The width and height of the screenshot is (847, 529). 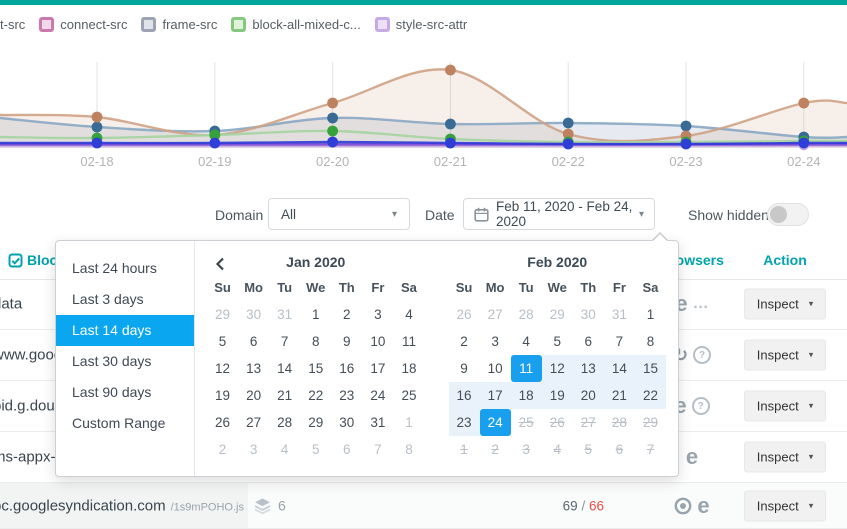 I want to click on show-hidden-toggle, so click(x=788, y=214).